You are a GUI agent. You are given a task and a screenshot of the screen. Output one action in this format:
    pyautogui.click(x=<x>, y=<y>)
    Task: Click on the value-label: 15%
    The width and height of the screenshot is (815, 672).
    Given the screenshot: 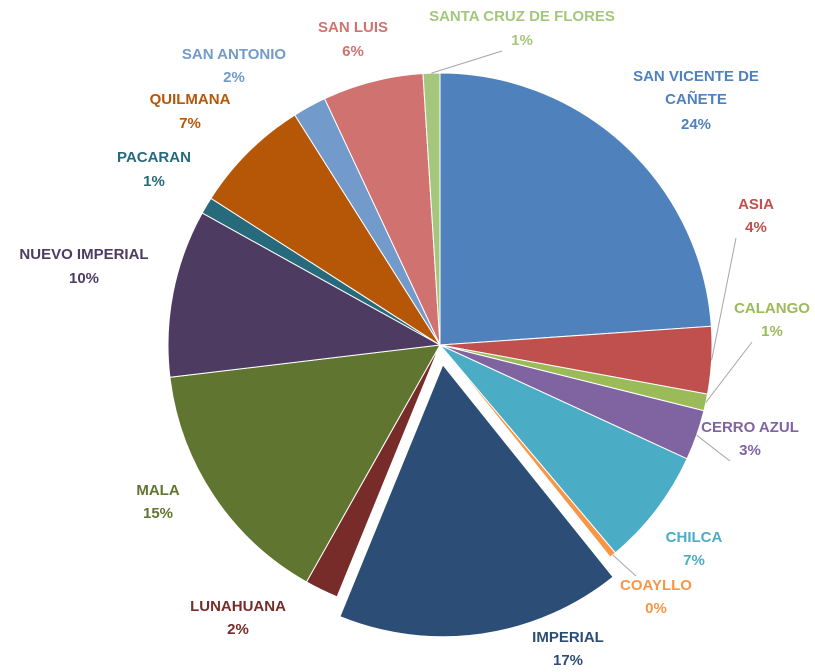 What is the action you would take?
    pyautogui.click(x=158, y=513)
    